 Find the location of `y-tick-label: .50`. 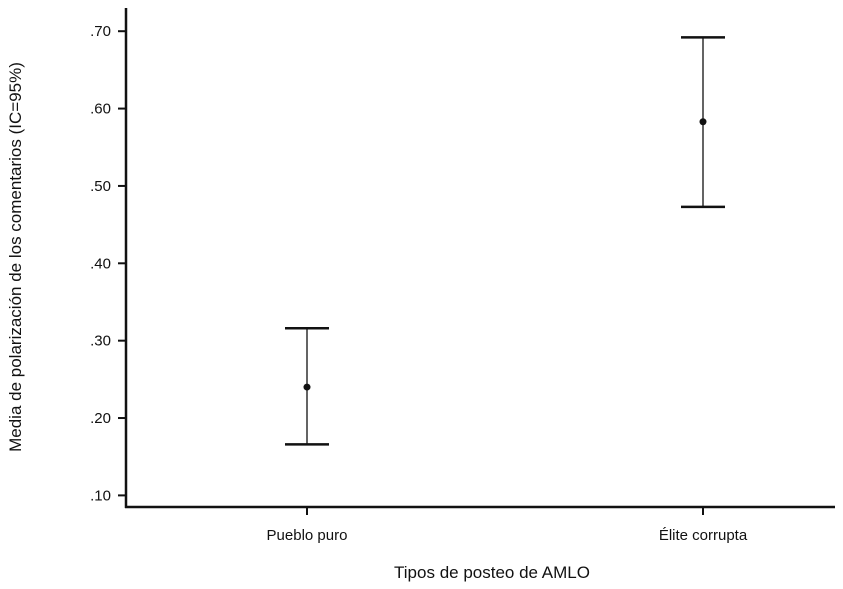

y-tick-label: .50 is located at coordinates (100, 186).